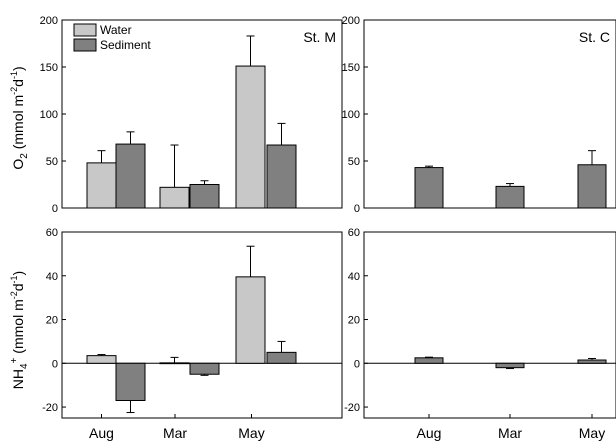 The height and width of the screenshot is (445, 616). What do you see at coordinates (18, 68) in the screenshot?
I see `ylabel-o2-end: )` at bounding box center [18, 68].